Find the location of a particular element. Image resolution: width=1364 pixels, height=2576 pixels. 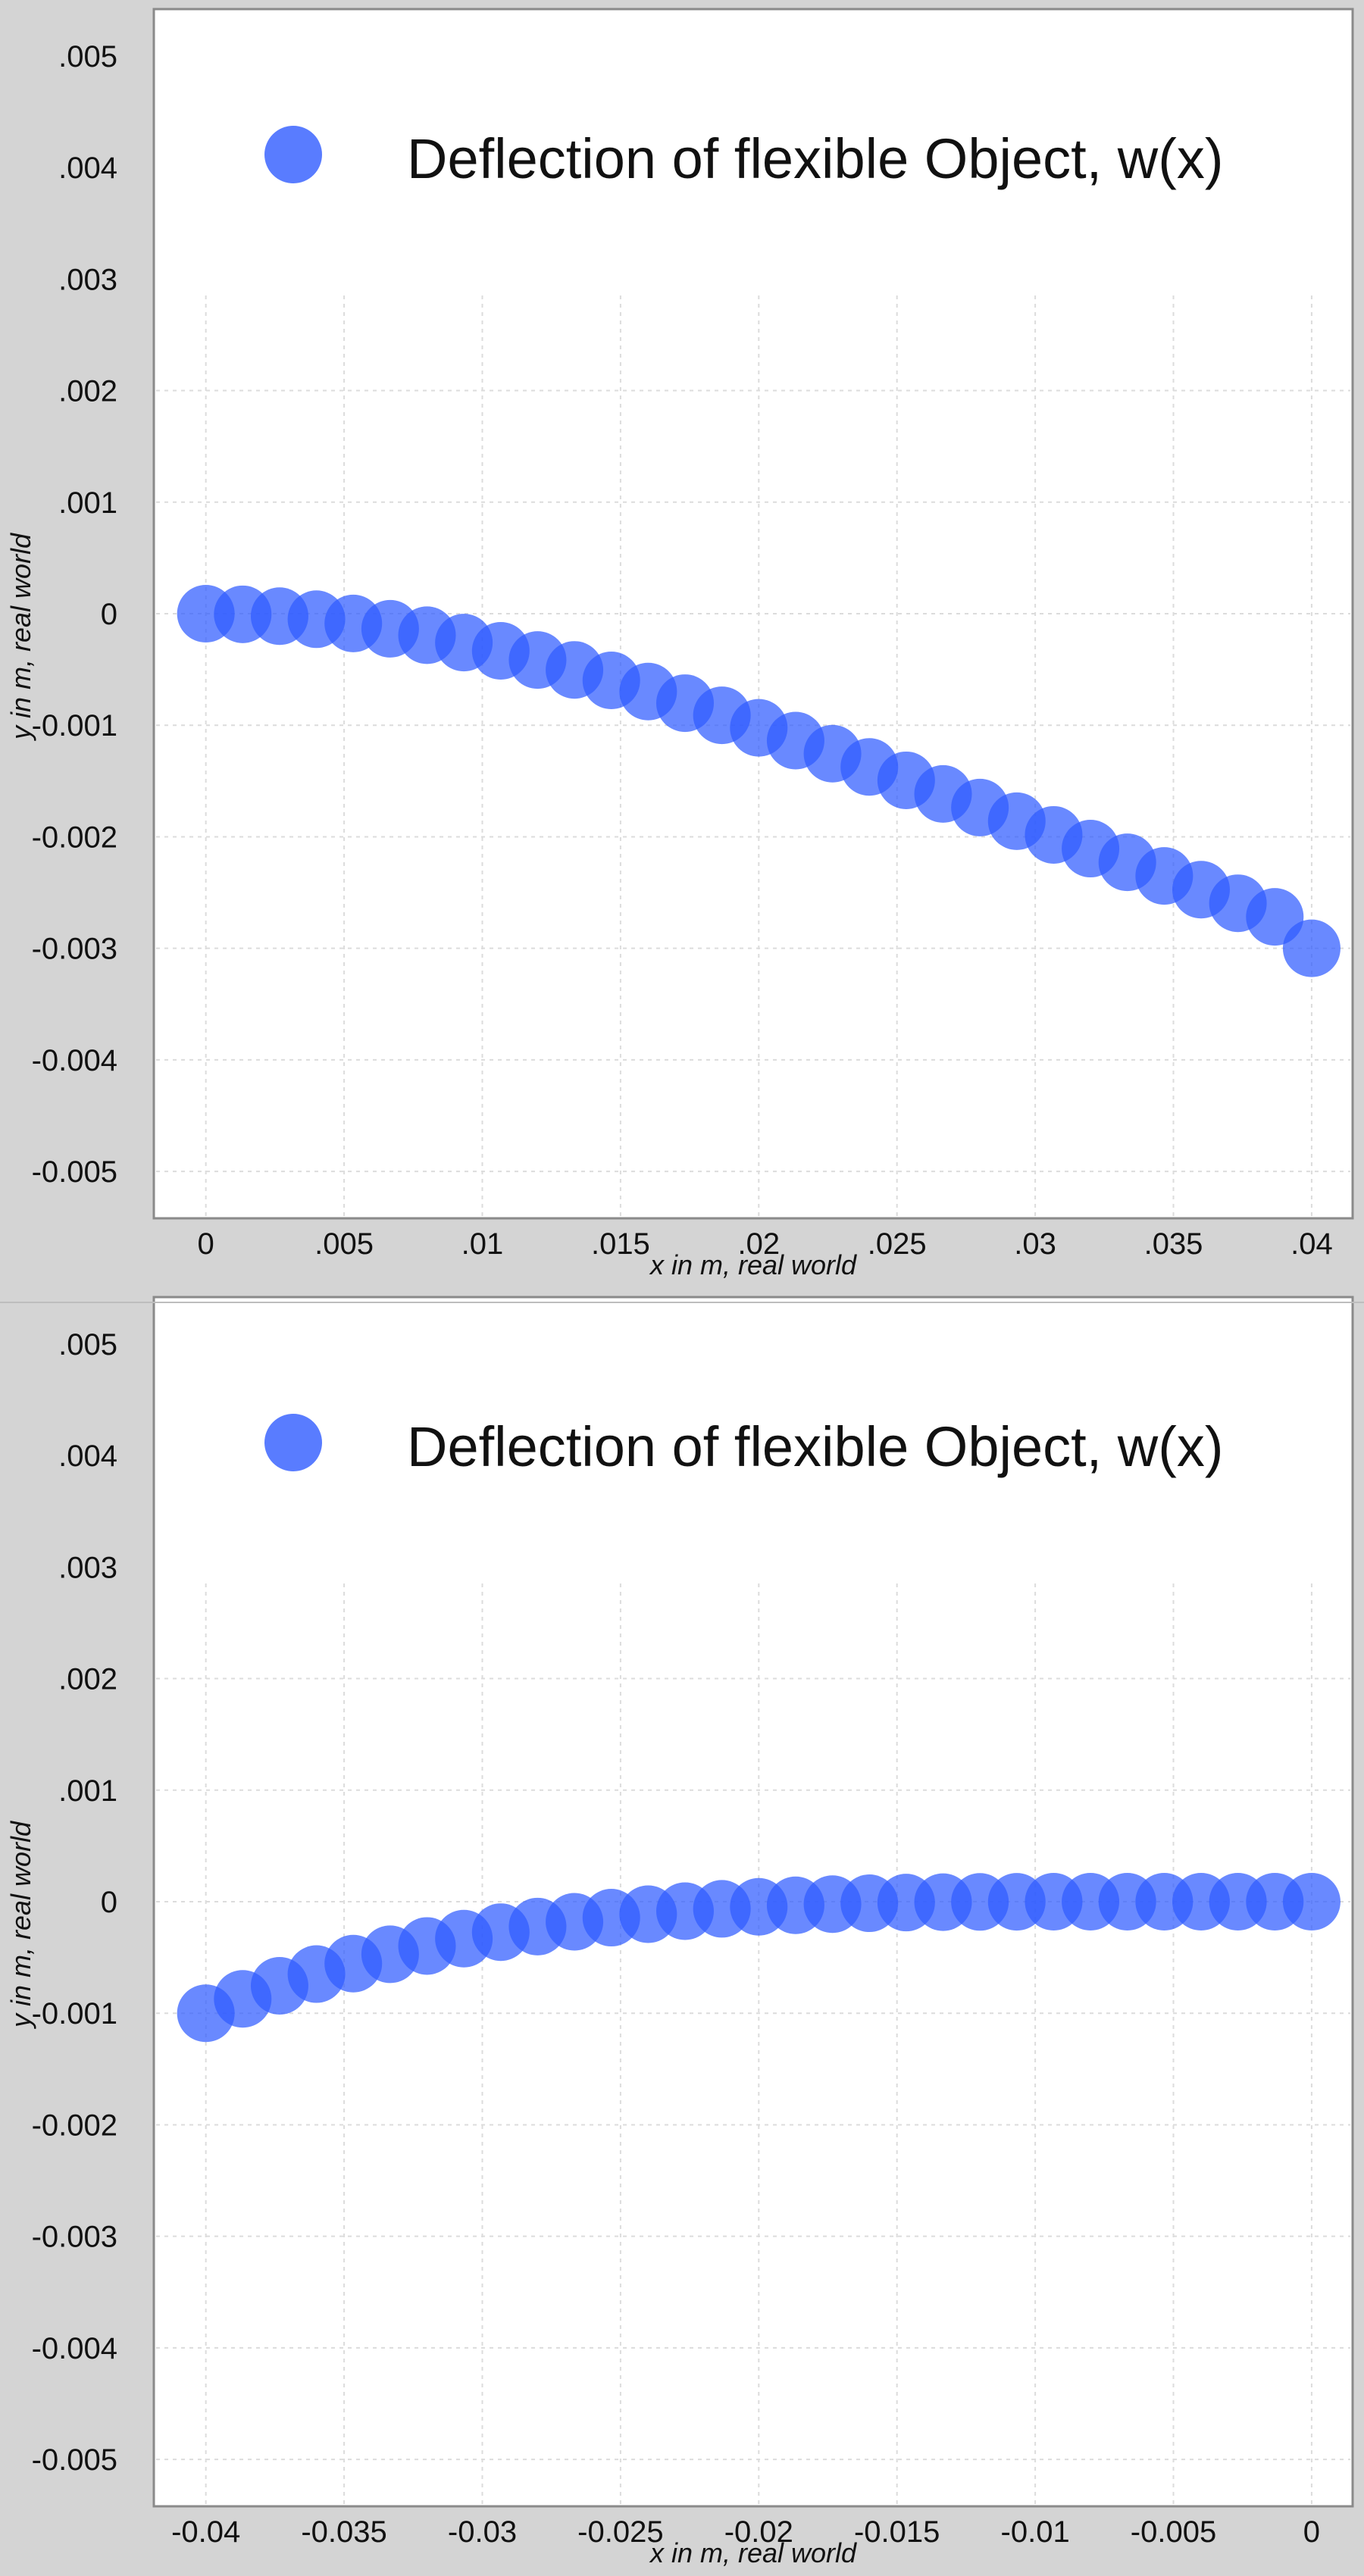

x-tick-label: -0.02 is located at coordinates (758, 2532).